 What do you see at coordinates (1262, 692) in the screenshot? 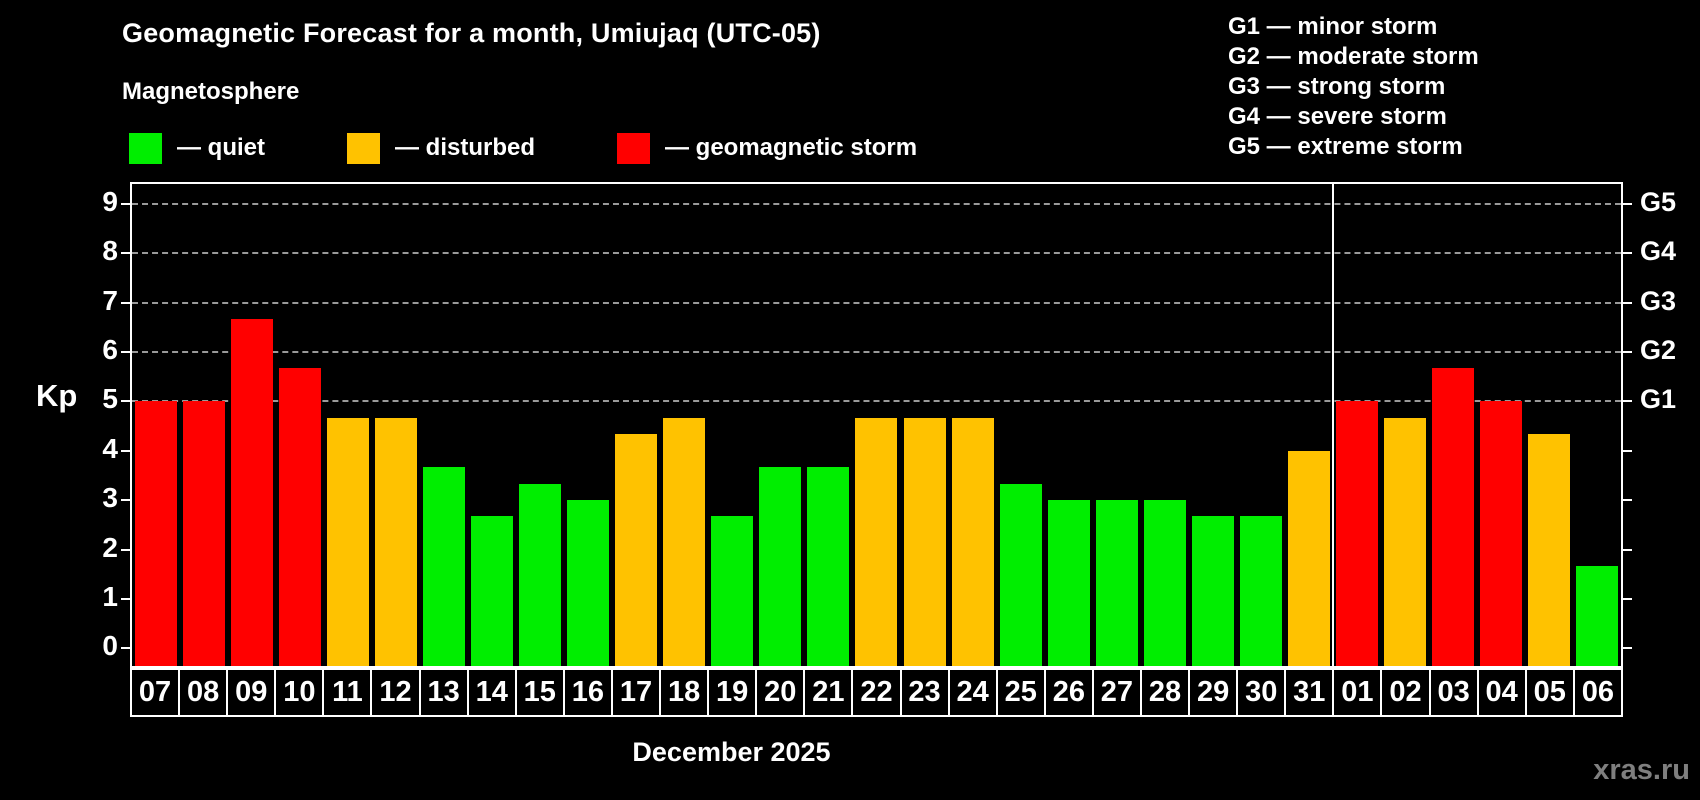
I see `day-label-30: 30` at bounding box center [1262, 692].